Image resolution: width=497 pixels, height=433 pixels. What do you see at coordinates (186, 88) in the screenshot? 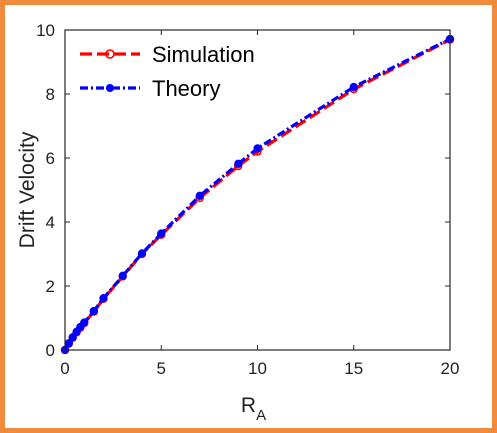
I see `legend-label-theory: Theory` at bounding box center [186, 88].